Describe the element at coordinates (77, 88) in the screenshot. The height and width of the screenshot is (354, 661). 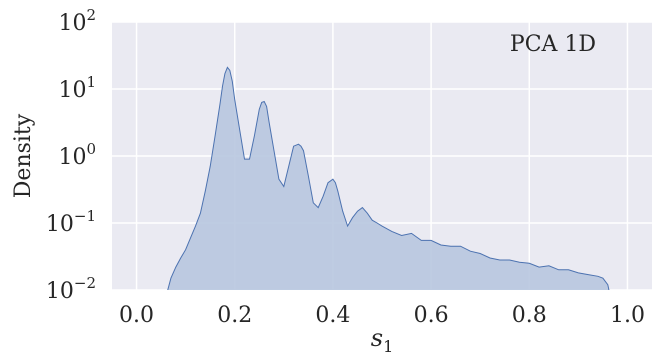
I see `y-tick-label: 10¹` at that location.